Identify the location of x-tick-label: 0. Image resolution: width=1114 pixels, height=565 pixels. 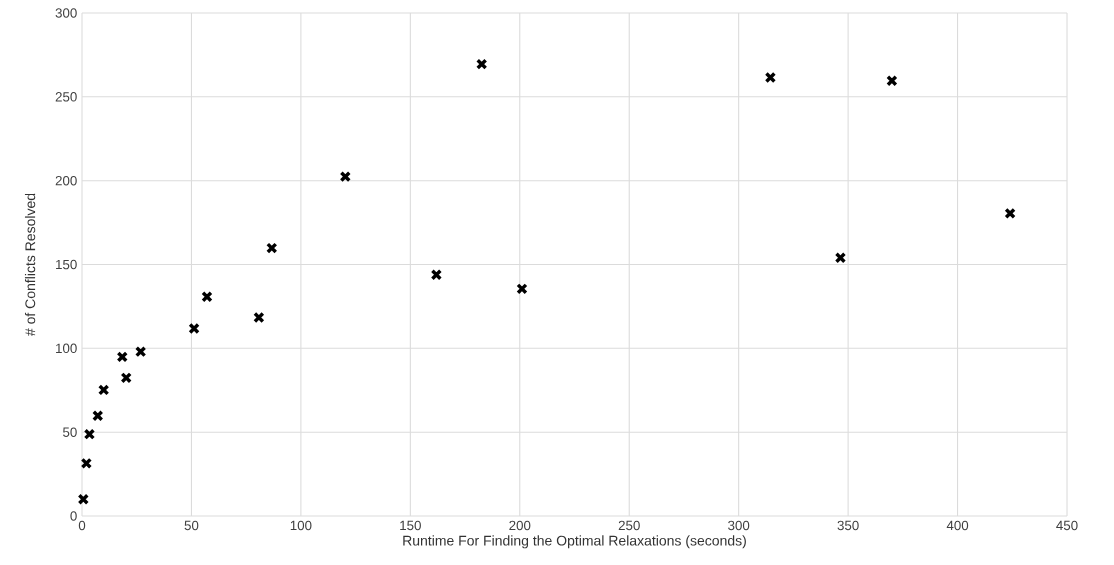
(82, 525).